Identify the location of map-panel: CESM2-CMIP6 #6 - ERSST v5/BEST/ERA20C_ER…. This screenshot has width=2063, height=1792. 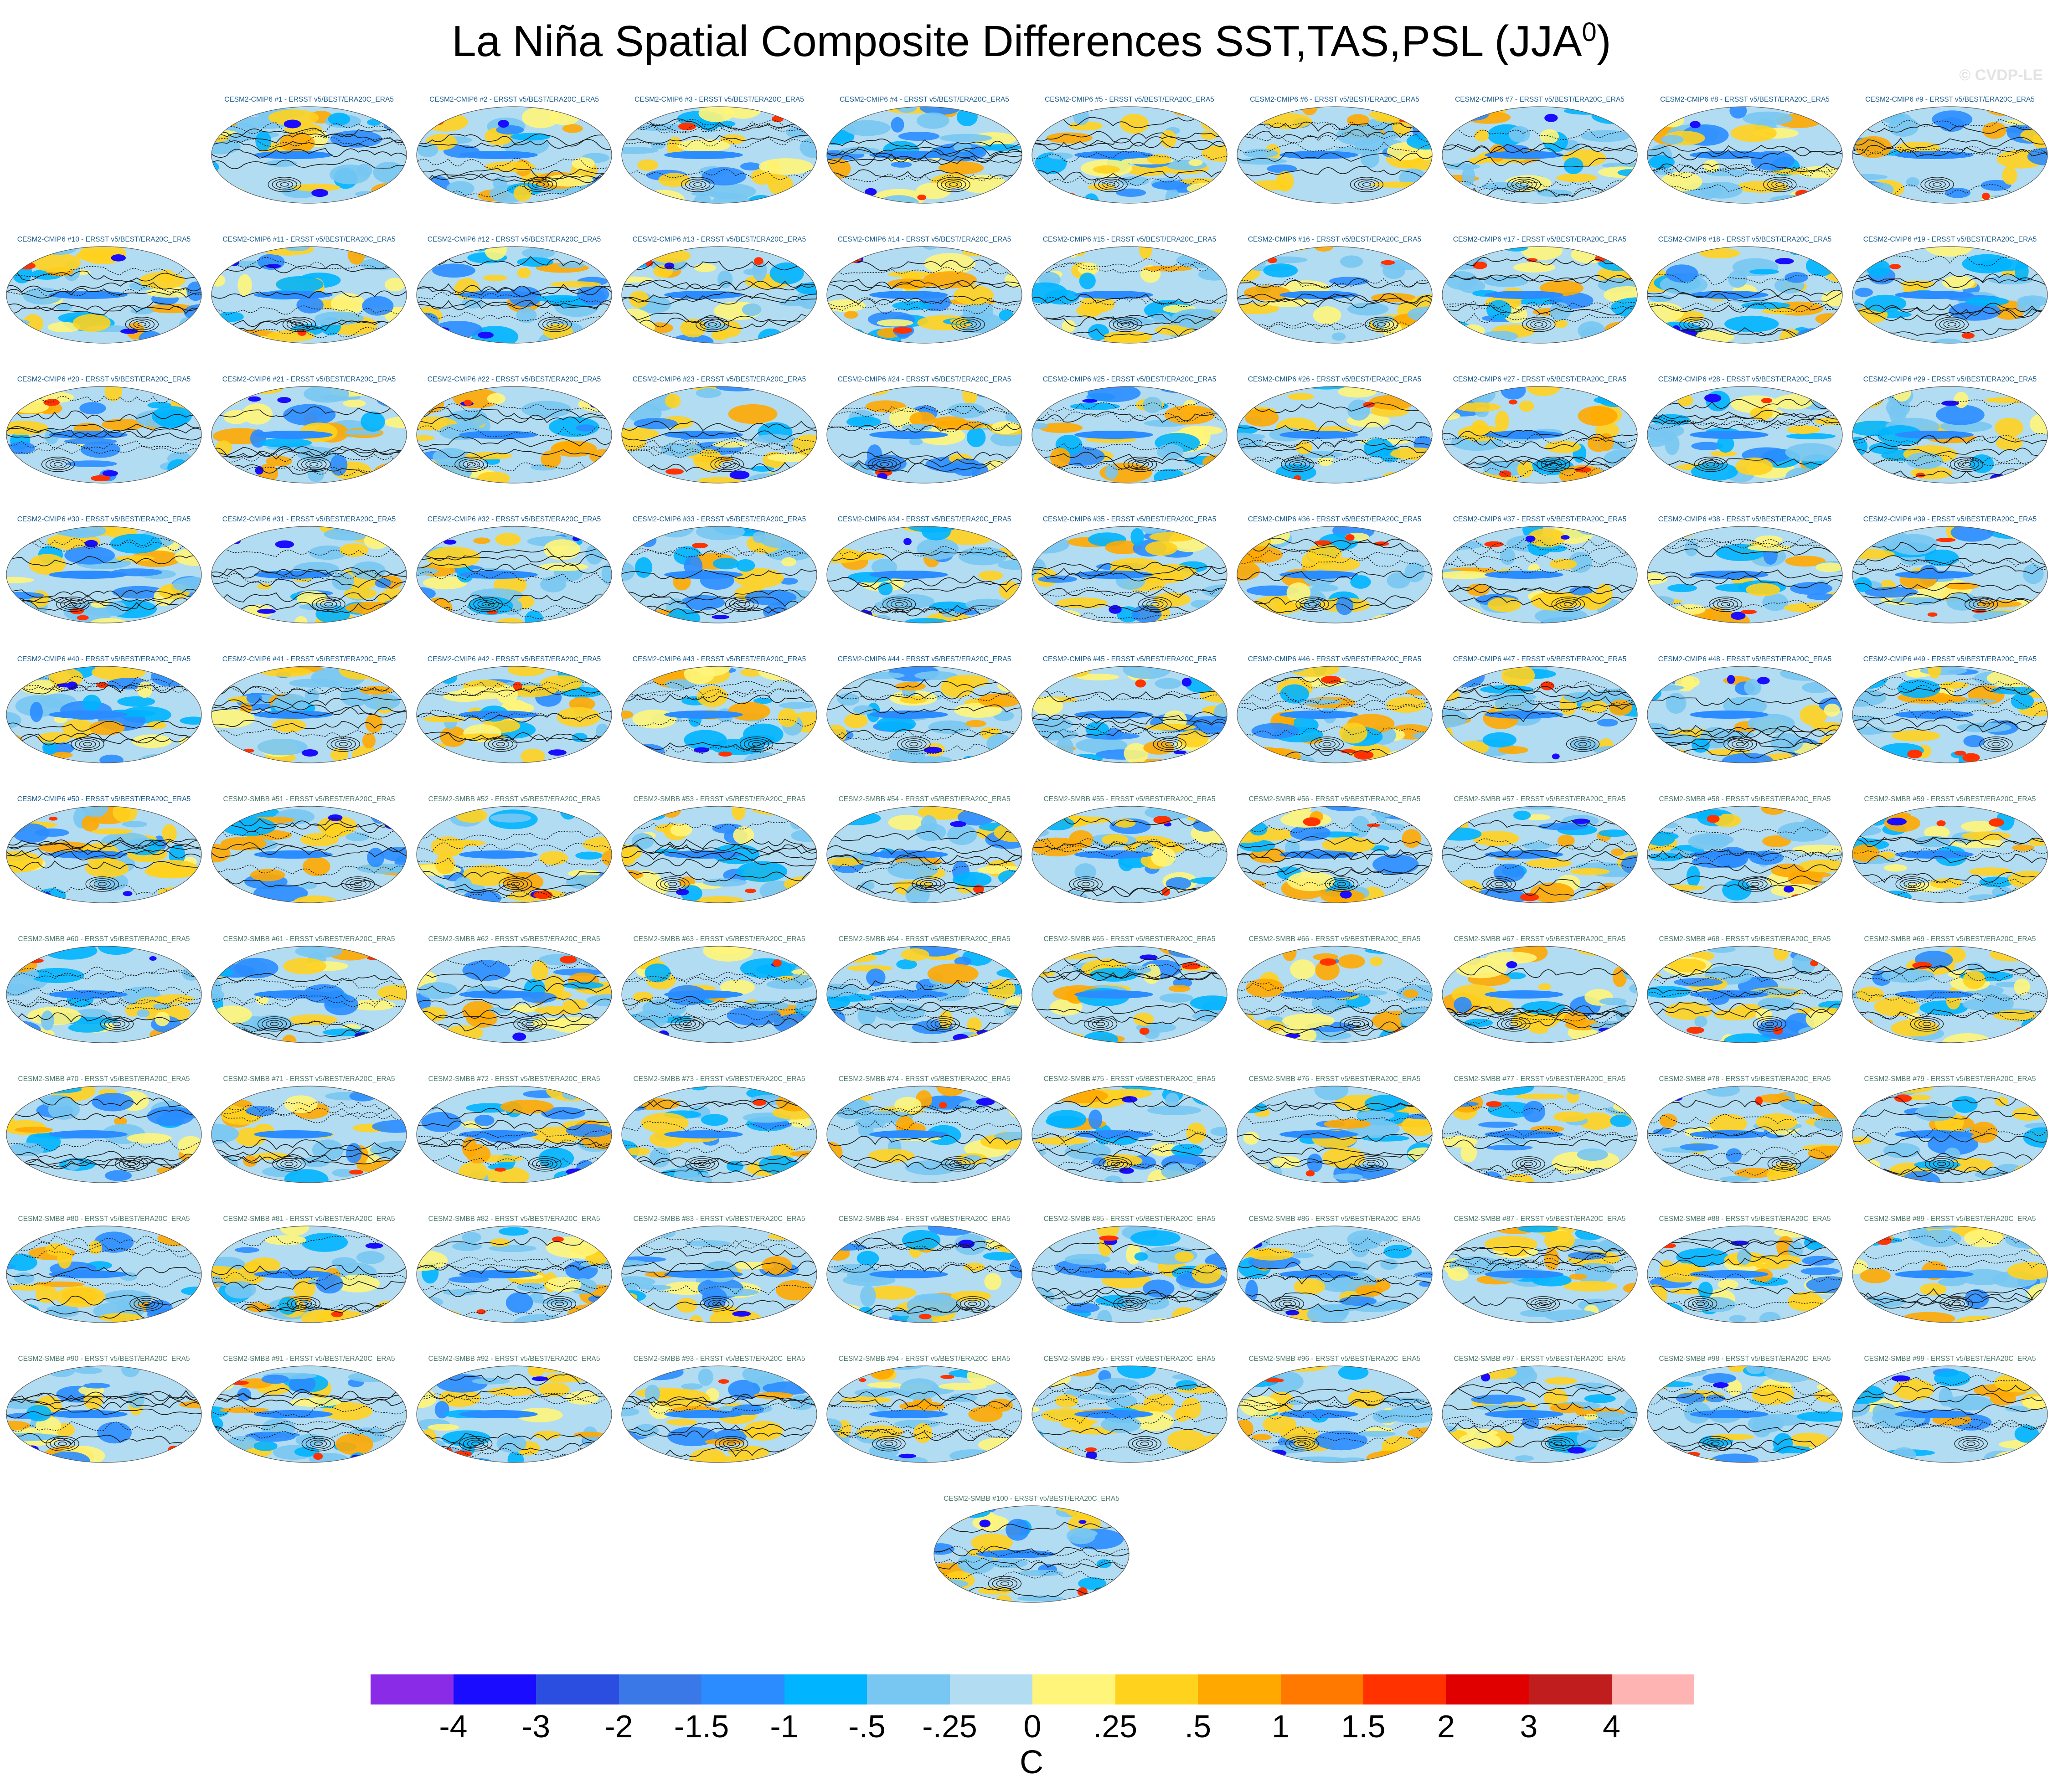
(1335, 153).